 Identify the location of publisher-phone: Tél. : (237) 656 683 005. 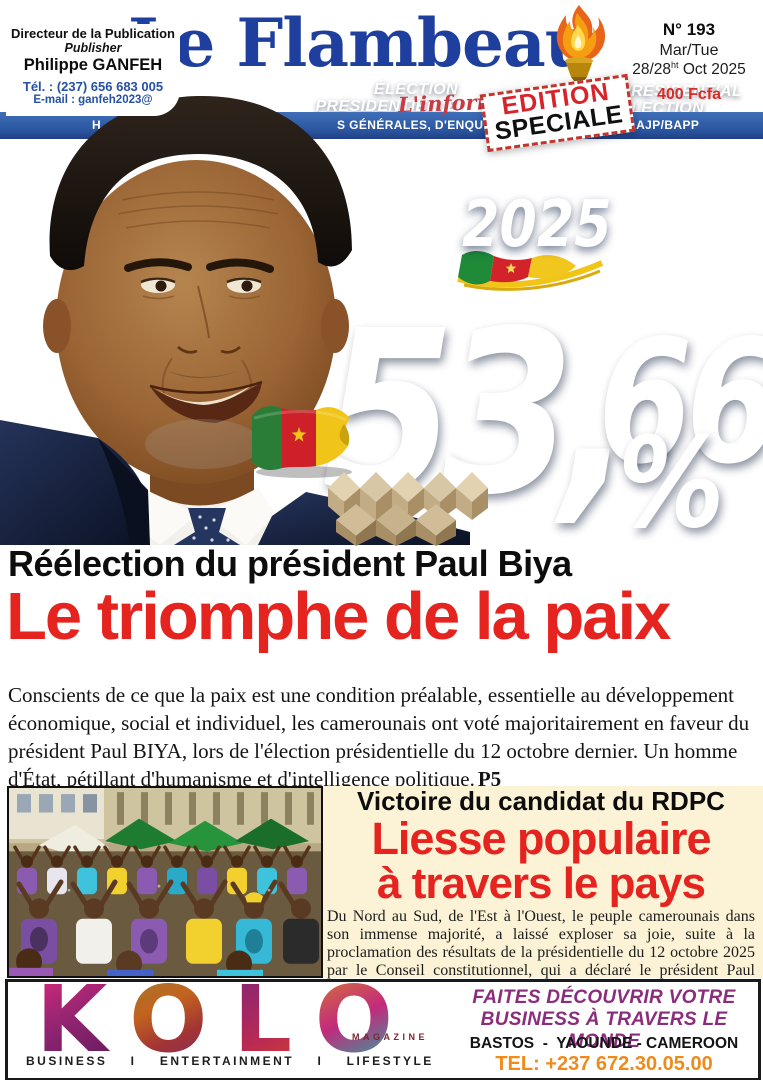
(93, 86).